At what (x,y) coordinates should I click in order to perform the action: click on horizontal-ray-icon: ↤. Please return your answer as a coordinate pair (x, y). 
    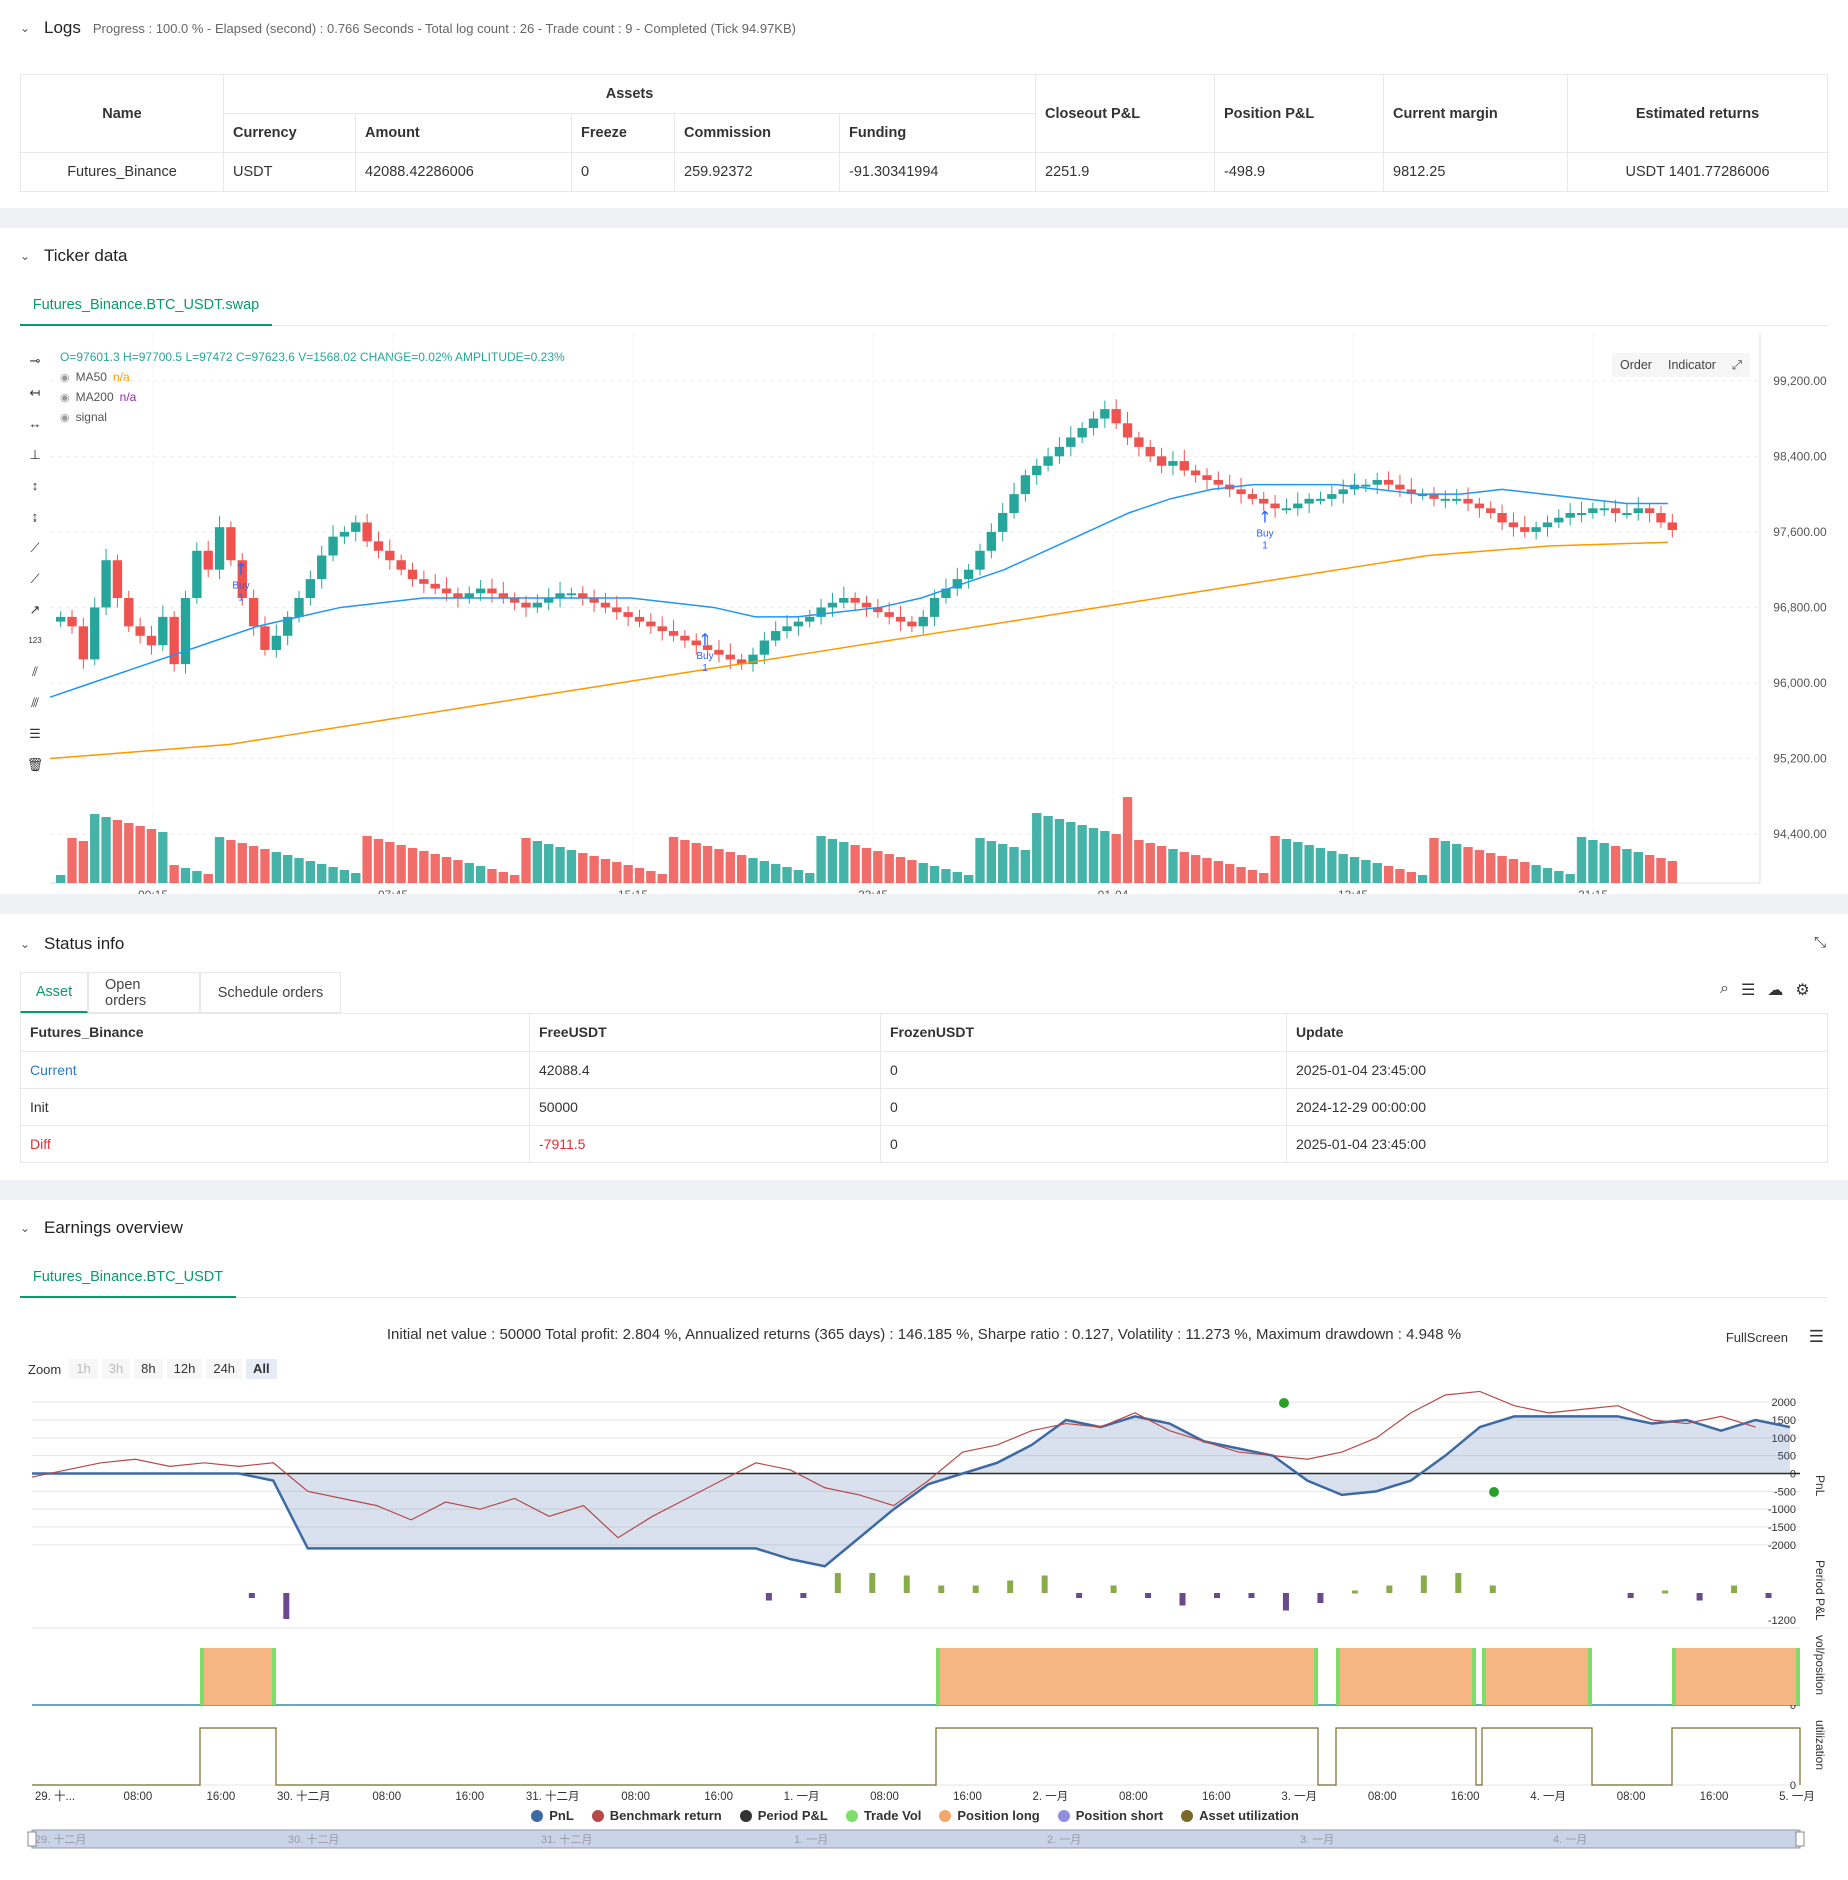
    Looking at the image, I should click on (35, 392).